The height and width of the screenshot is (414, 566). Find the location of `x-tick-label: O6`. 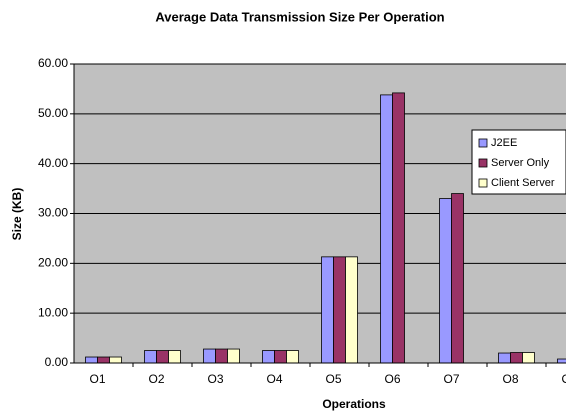

x-tick-label: O6 is located at coordinates (392, 379).